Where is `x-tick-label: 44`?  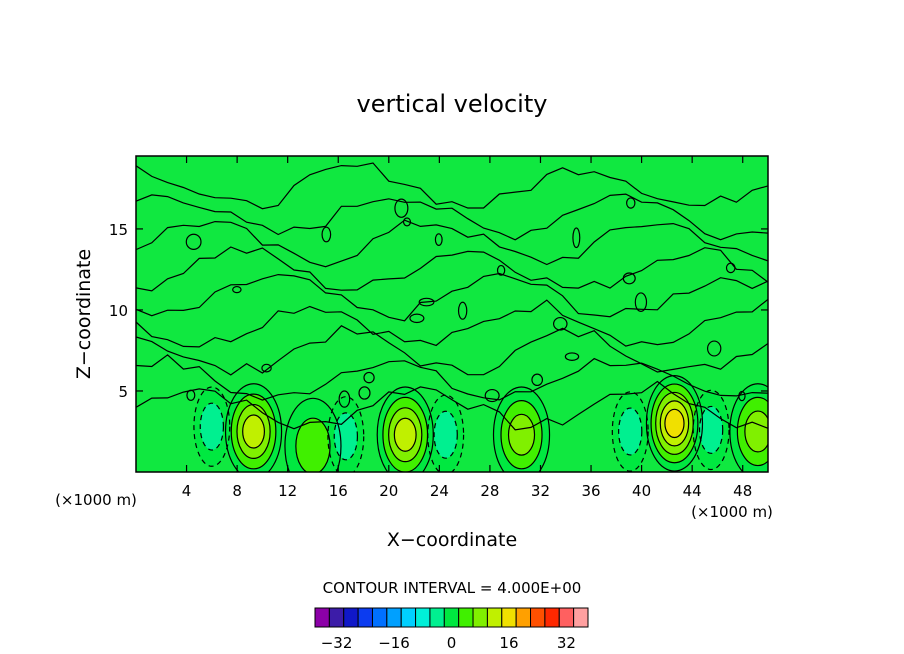
x-tick-label: 44 is located at coordinates (692, 491).